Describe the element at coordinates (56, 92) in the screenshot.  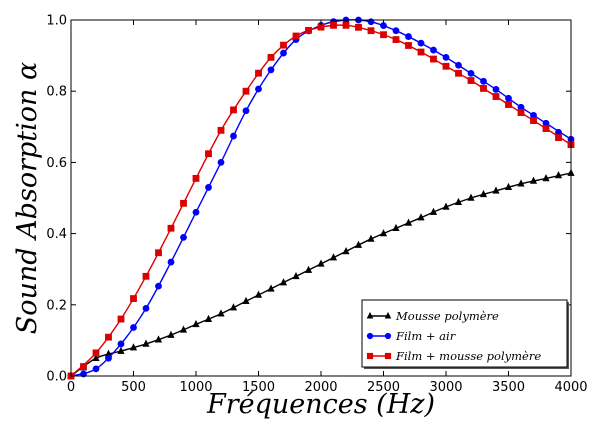
I see `y-tick-label: 0.8` at that location.